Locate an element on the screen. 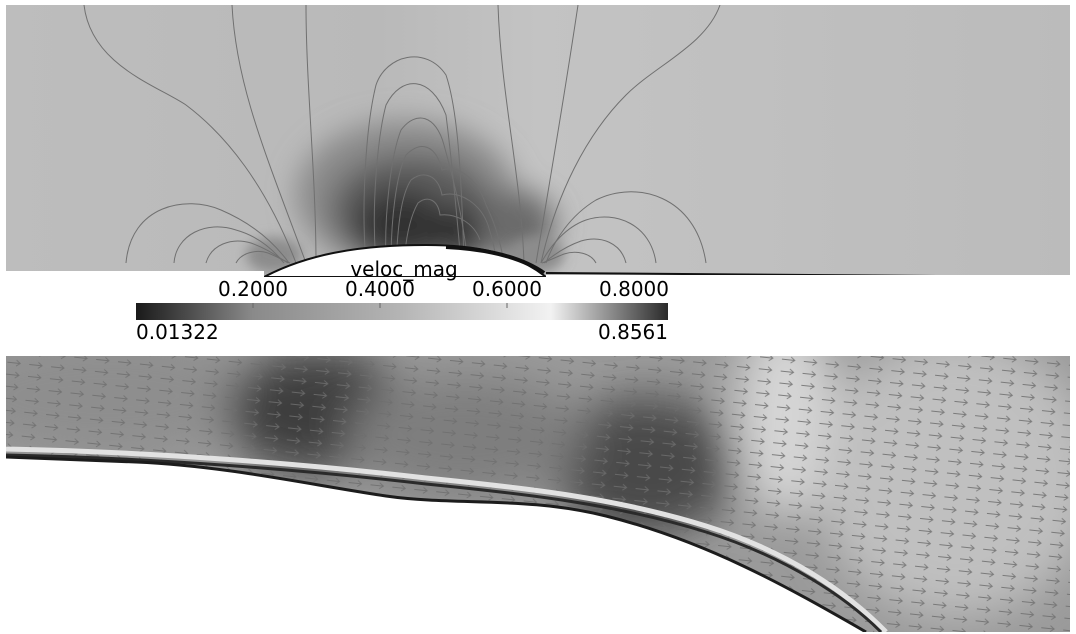 This screenshot has width=1076, height=634. colorbar-min-label: 0.01322 is located at coordinates (177, 332).